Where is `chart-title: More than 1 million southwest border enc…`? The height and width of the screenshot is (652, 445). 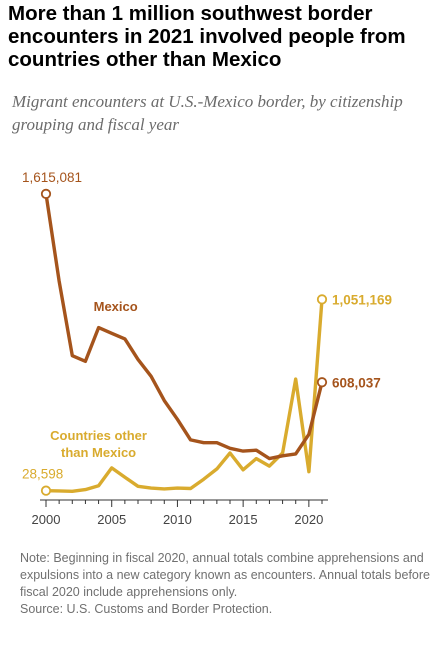 chart-title: More than 1 million southwest border enc… is located at coordinates (207, 36).